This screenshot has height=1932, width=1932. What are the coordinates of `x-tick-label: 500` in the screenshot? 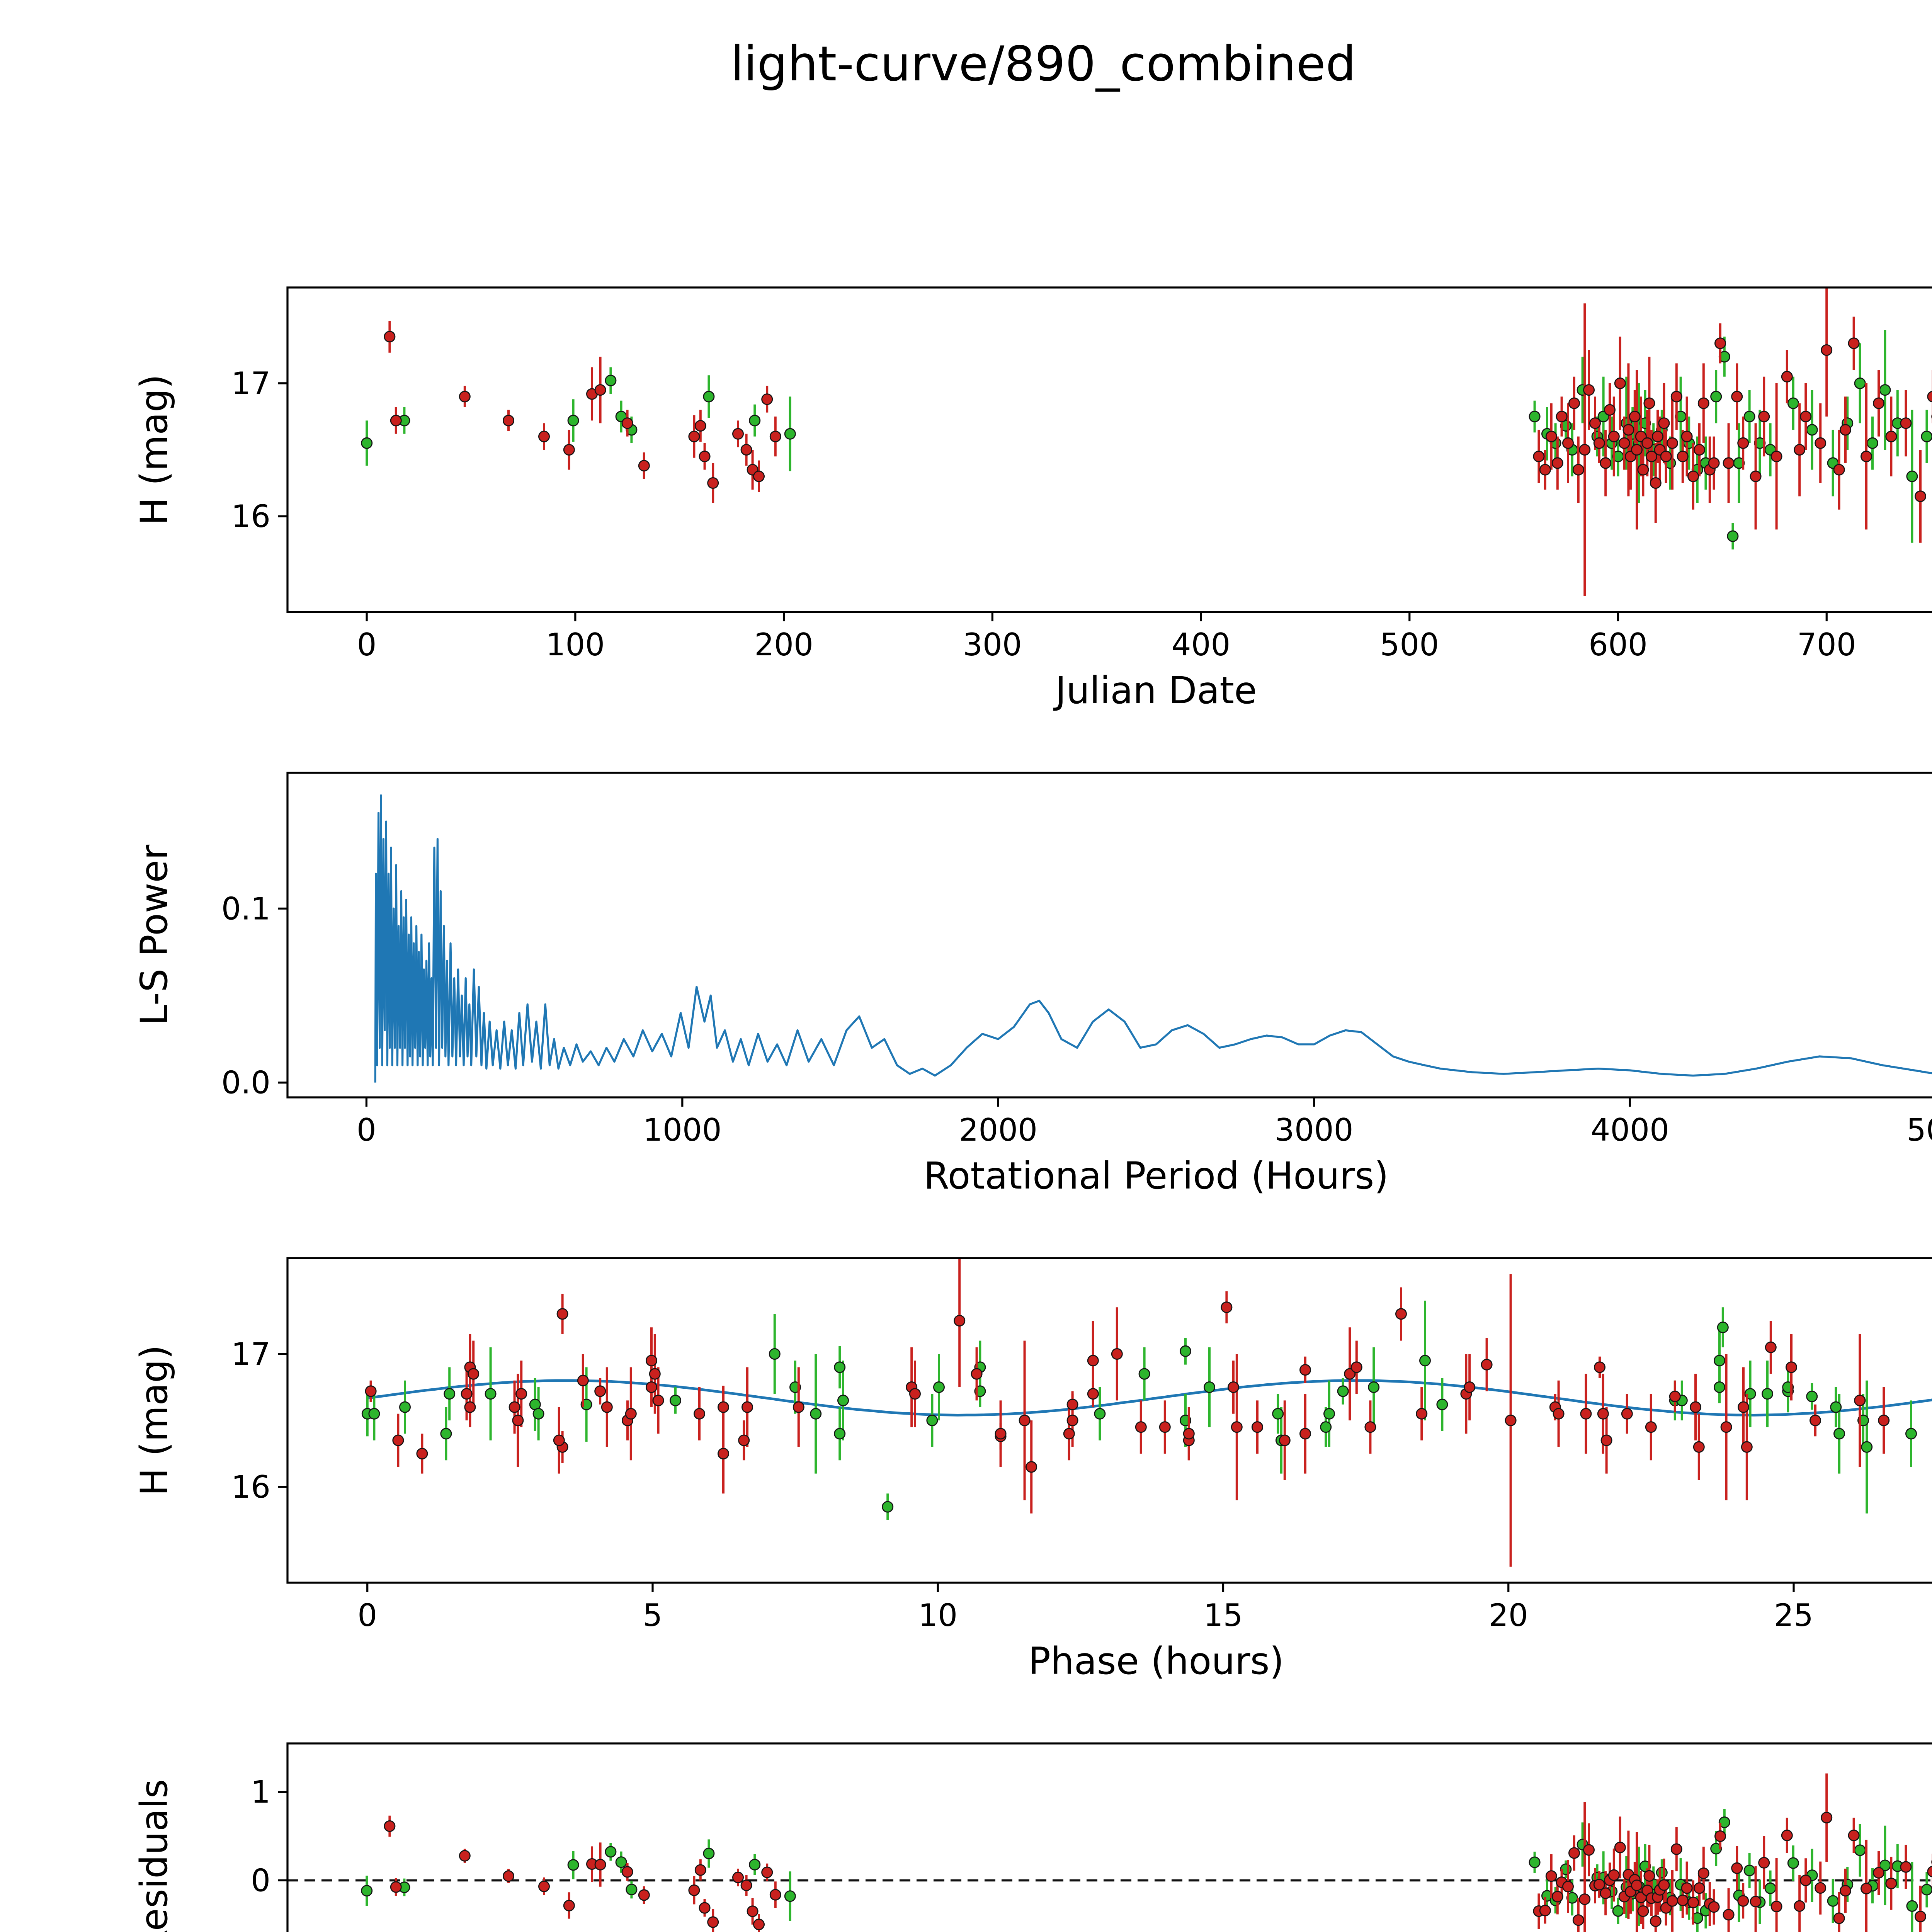 It's located at (1410, 645).